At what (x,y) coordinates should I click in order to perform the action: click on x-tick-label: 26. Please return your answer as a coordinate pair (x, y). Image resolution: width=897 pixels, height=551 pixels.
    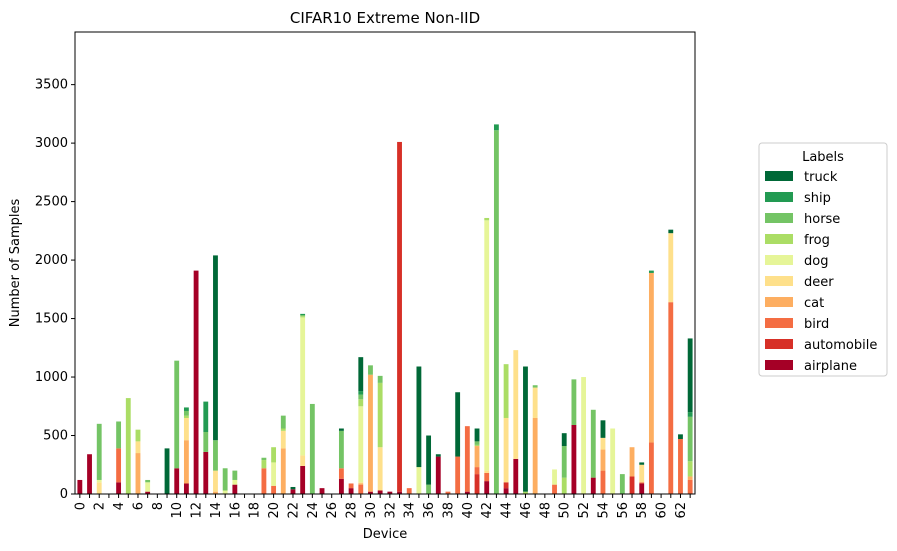
    Looking at the image, I should click on (332, 510).